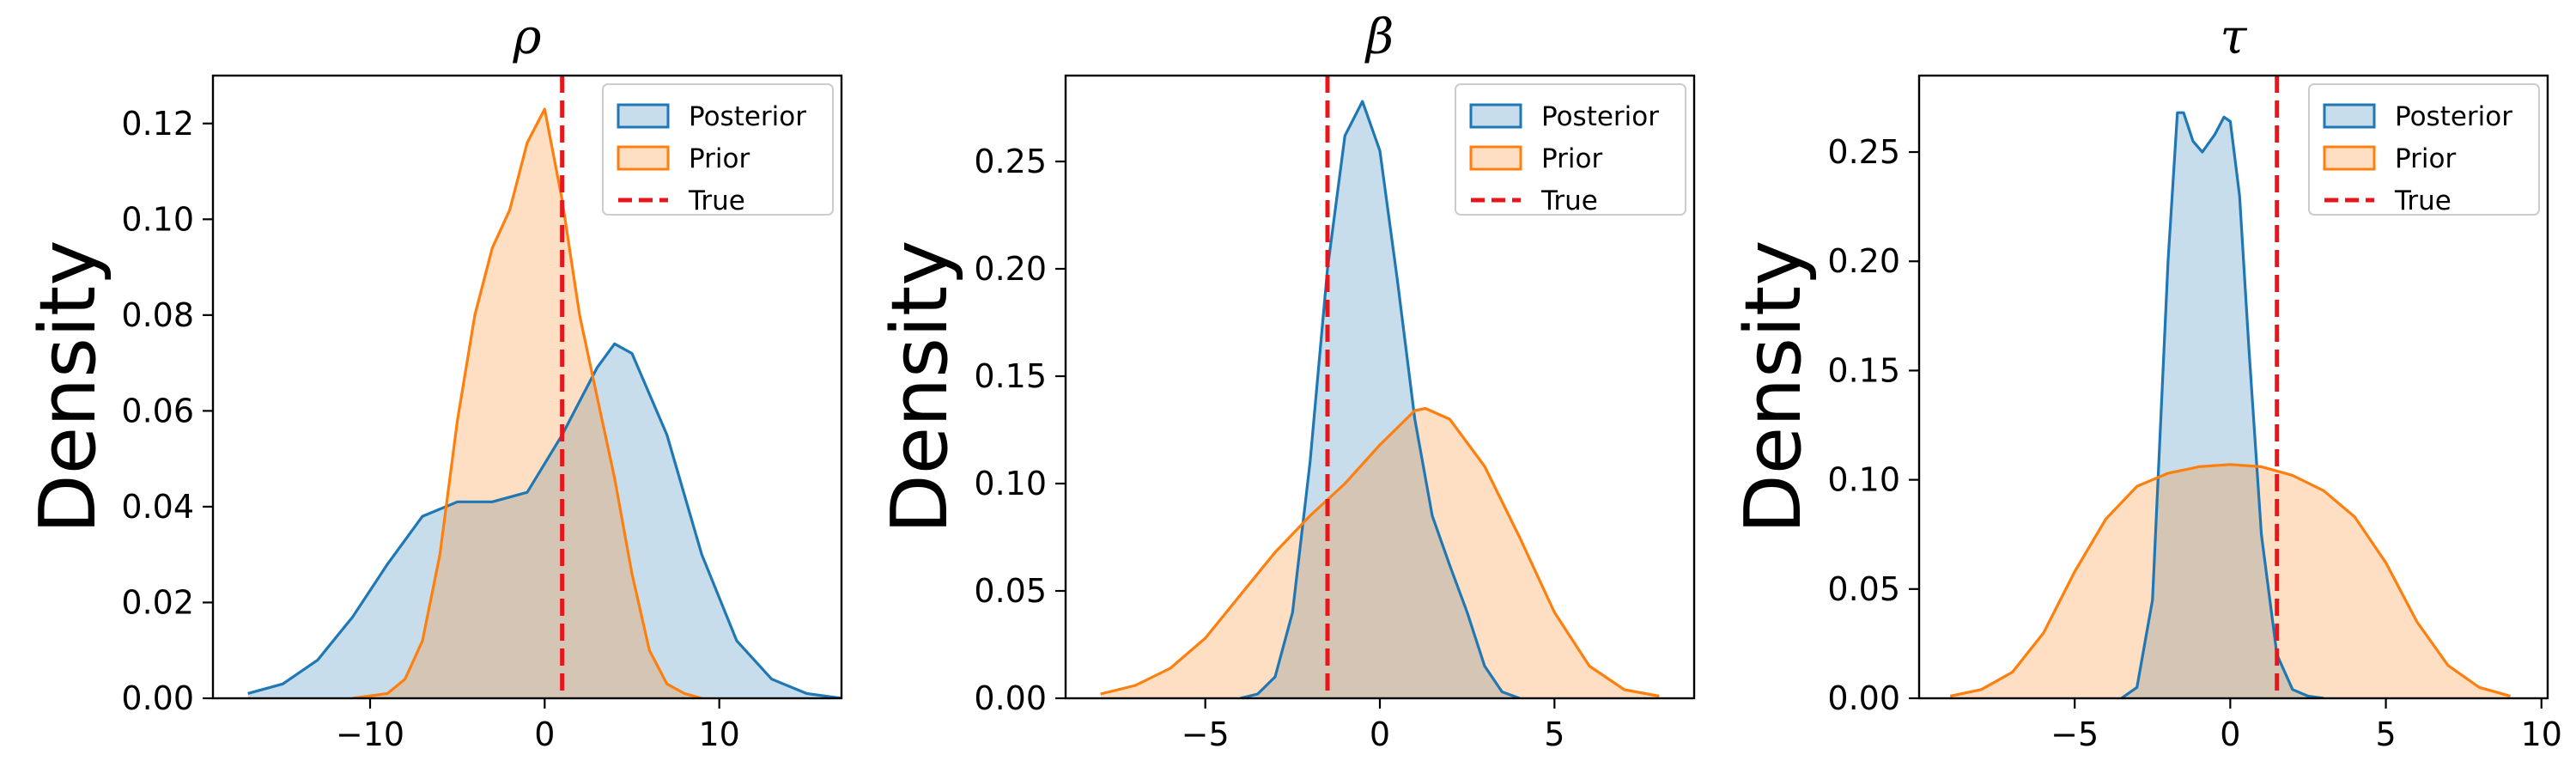 The height and width of the screenshot is (773, 2576). Describe the element at coordinates (1379, 37) in the screenshot. I see `subplot-title: β` at that location.